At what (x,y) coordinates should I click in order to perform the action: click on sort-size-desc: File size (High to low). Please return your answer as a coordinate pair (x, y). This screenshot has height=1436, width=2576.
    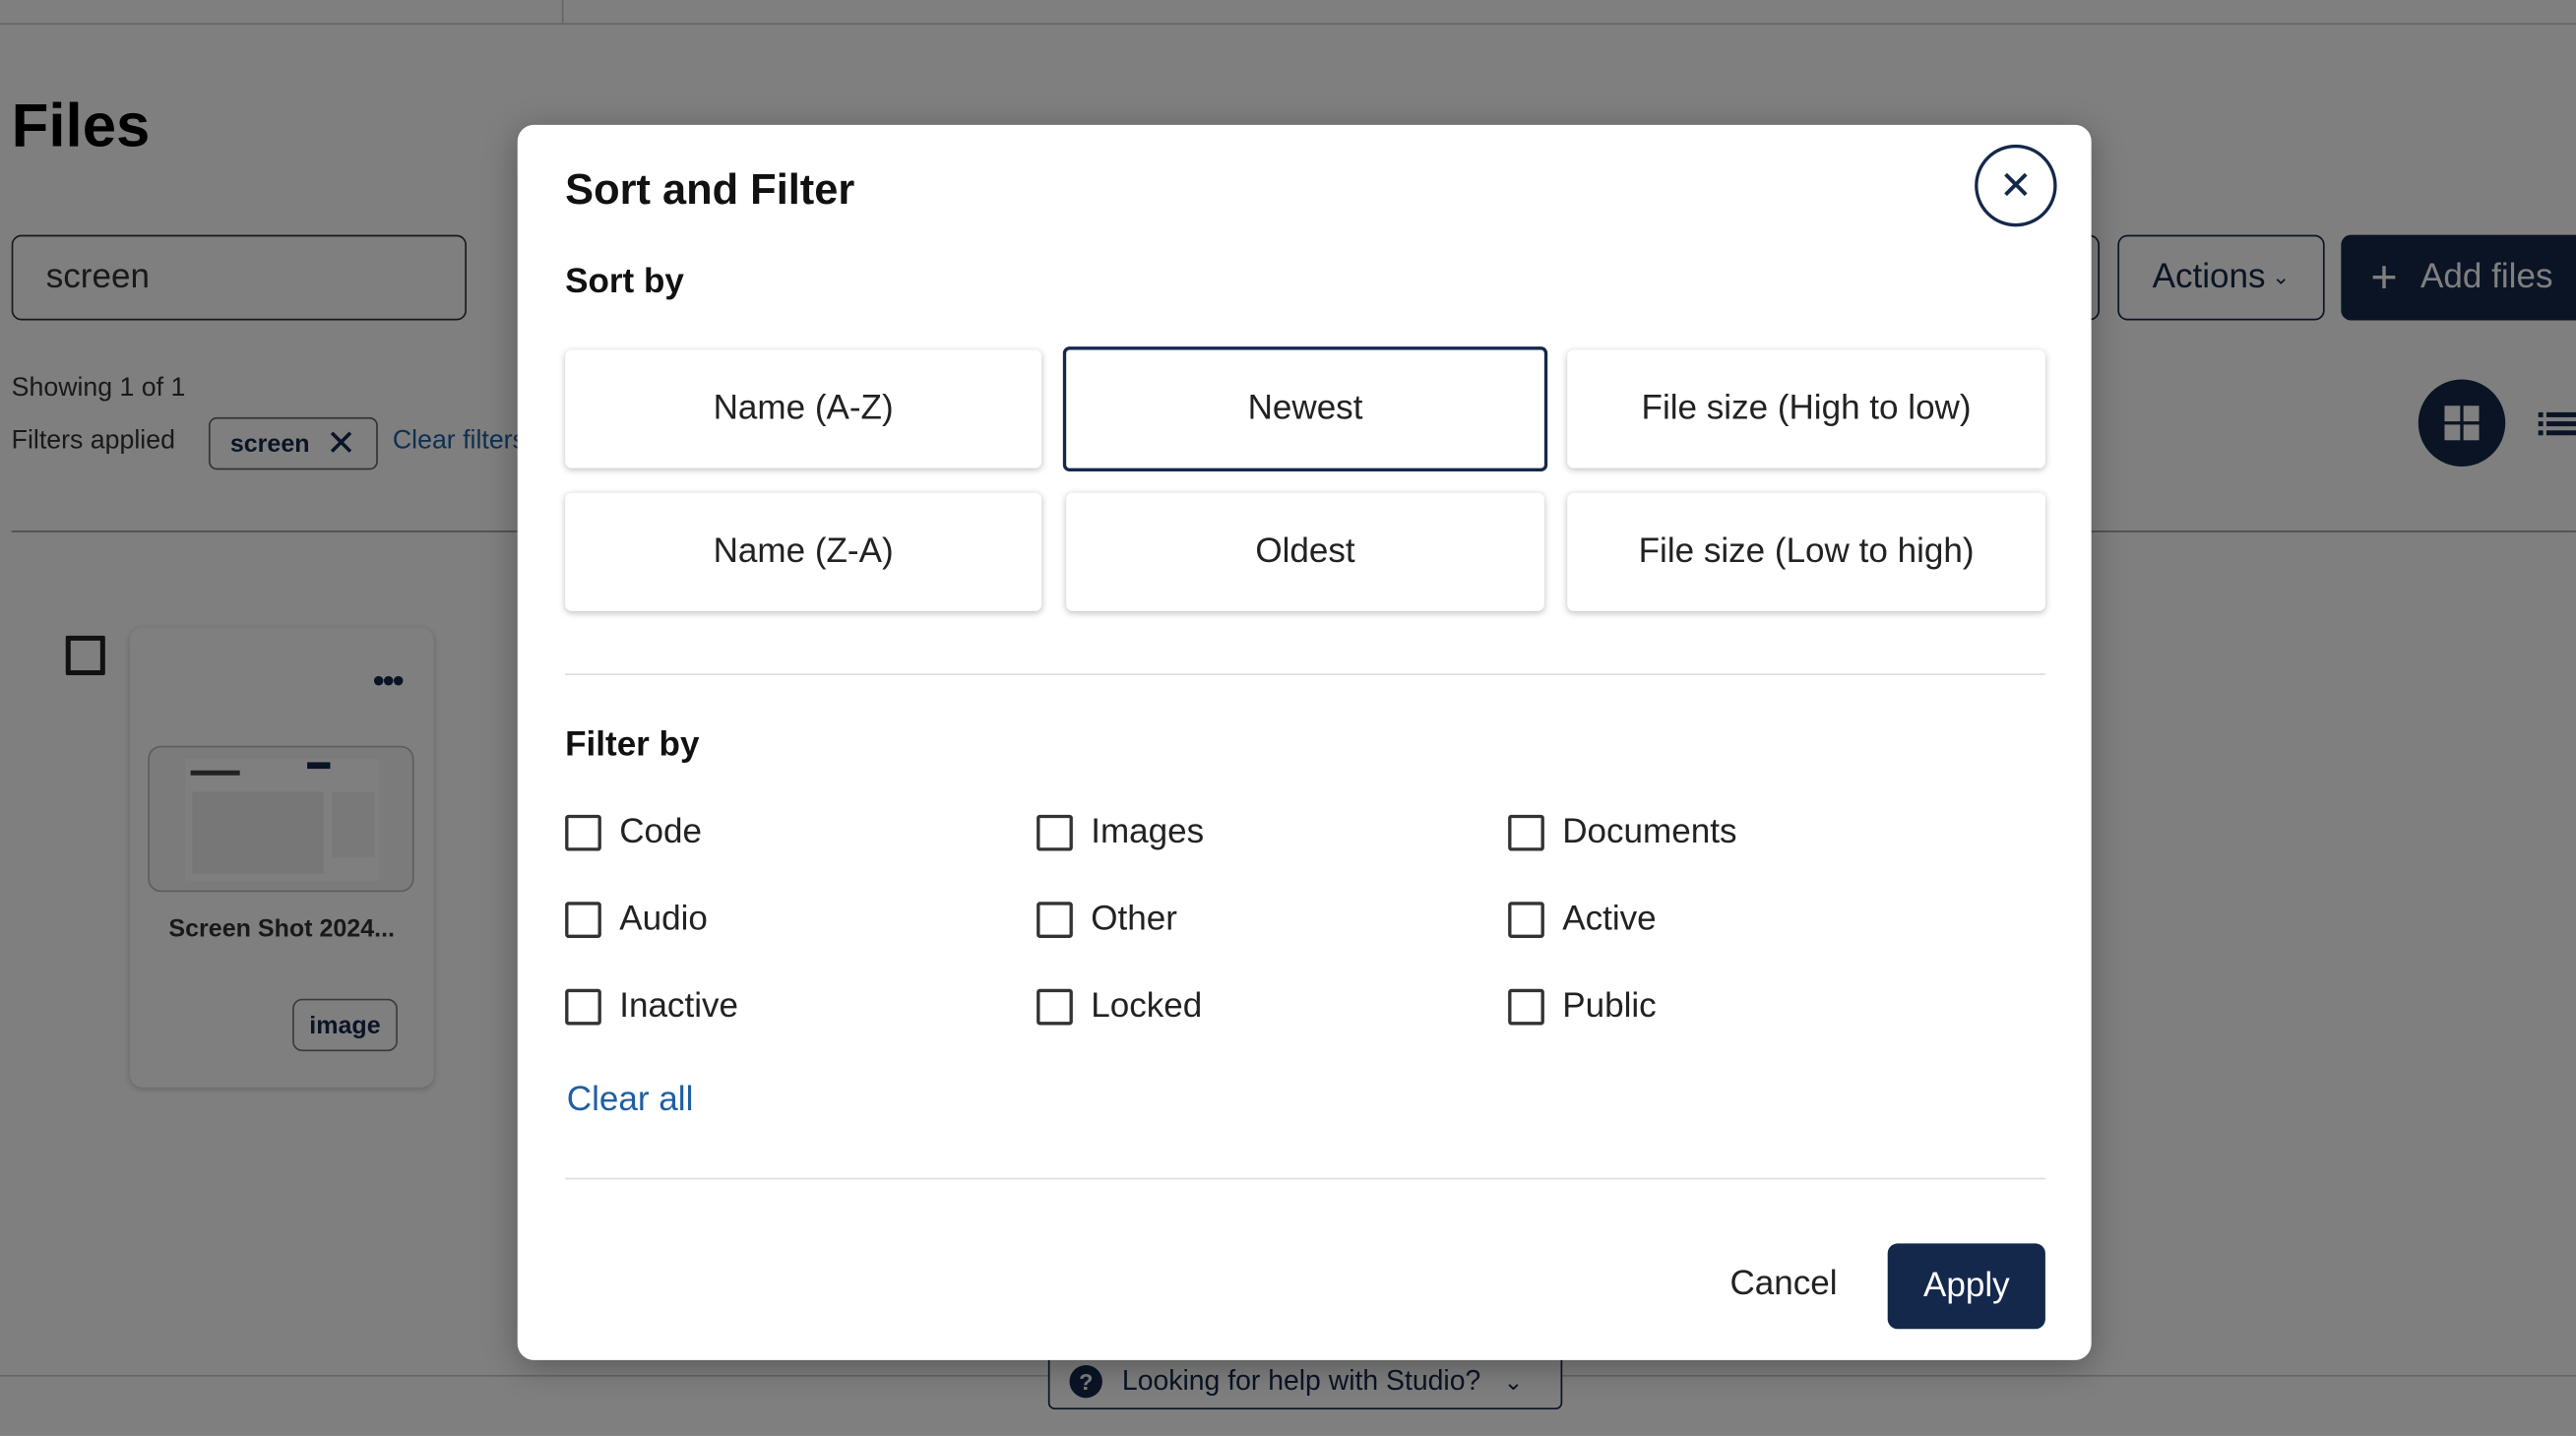
    Looking at the image, I should click on (1806, 408).